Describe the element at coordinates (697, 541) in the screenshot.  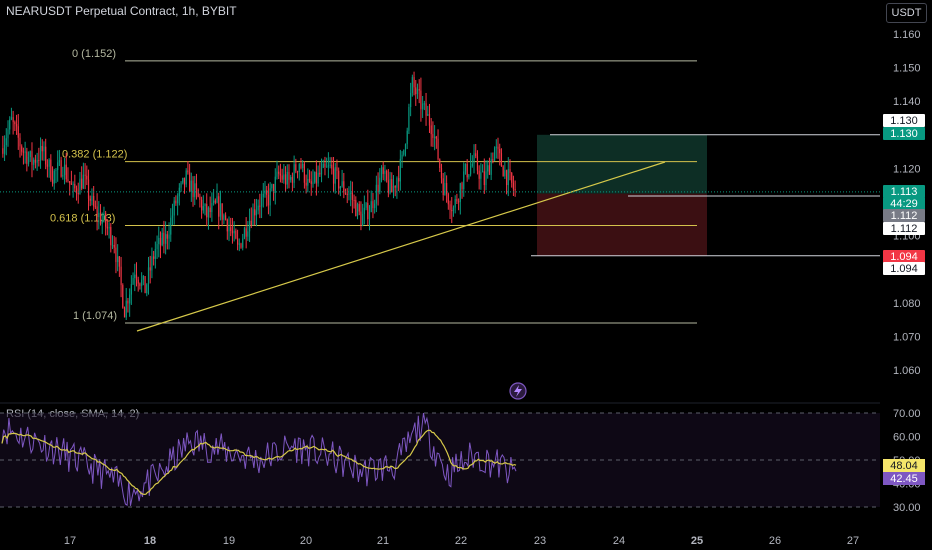
I see `time-tick-label: 25` at that location.